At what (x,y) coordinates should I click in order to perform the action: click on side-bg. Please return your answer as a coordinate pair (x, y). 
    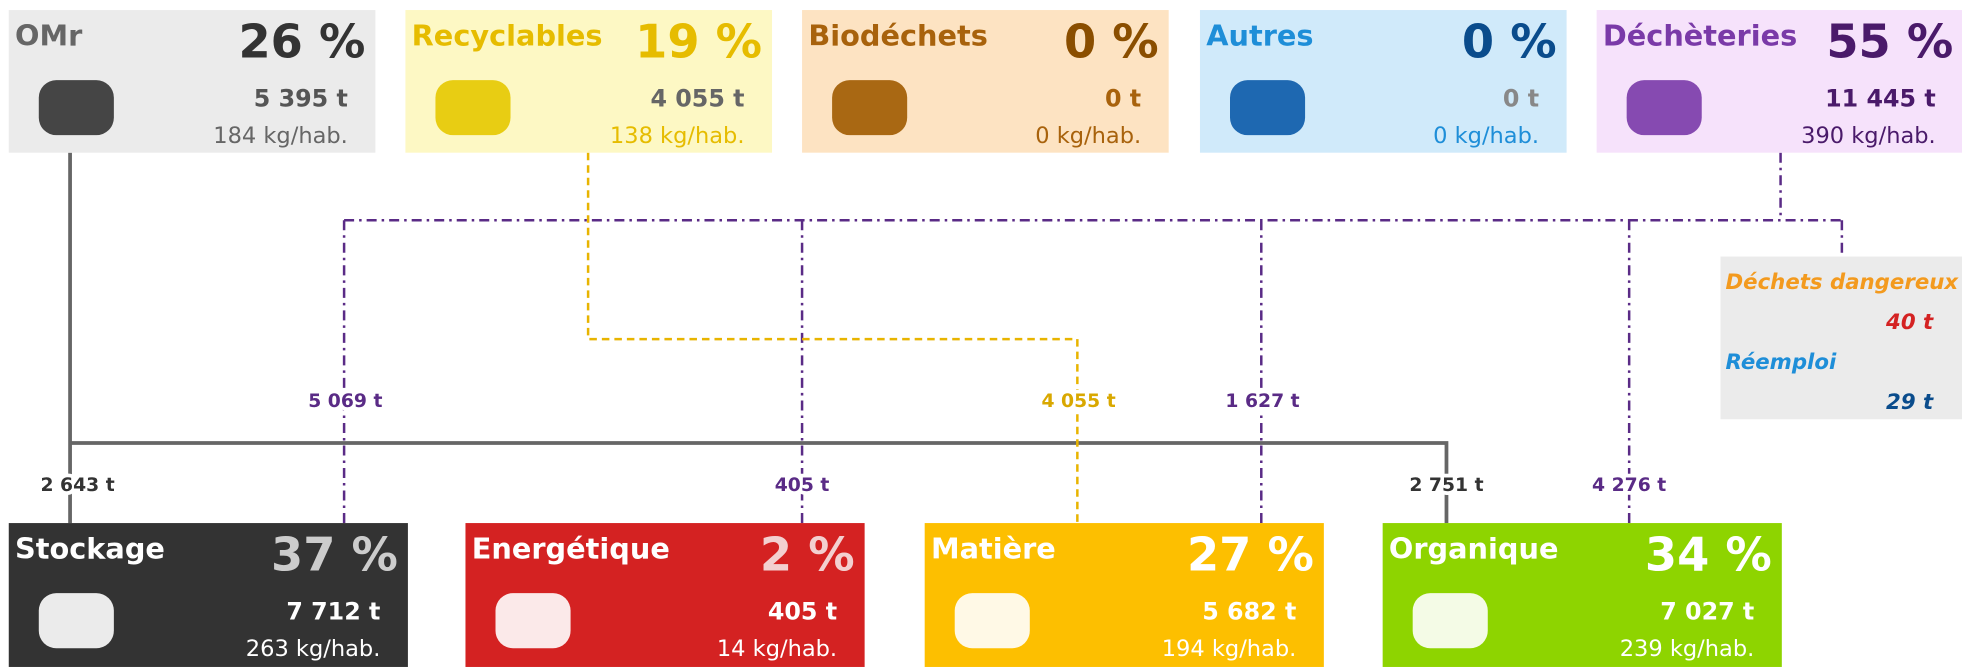
    Looking at the image, I should click on (1841, 338).